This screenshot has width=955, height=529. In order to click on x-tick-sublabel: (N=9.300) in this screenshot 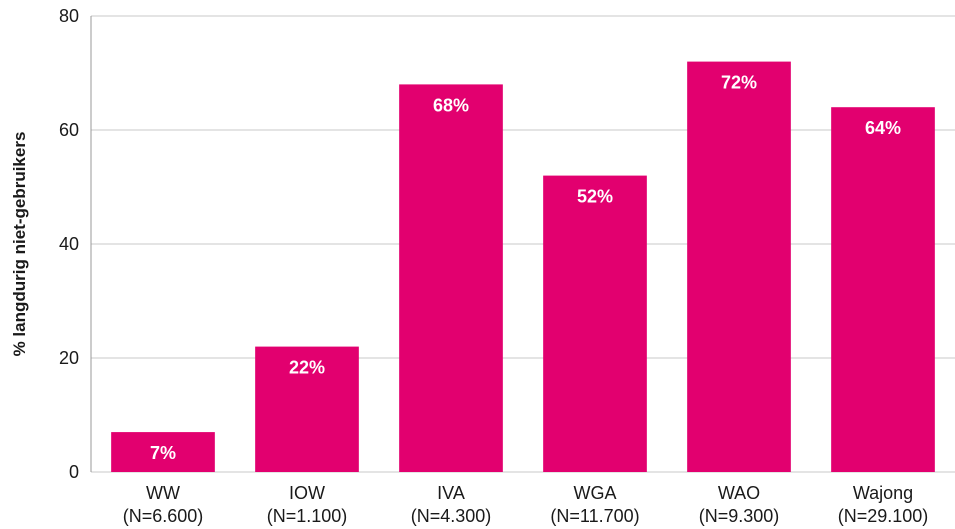, I will do `click(739, 516)`.